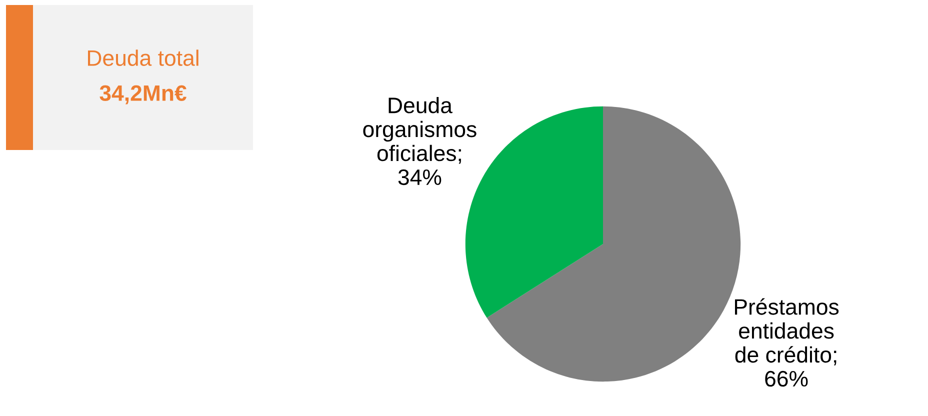 Image resolution: width=928 pixels, height=416 pixels. What do you see at coordinates (143, 94) in the screenshot?
I see `text: 34,2Mn€` at bounding box center [143, 94].